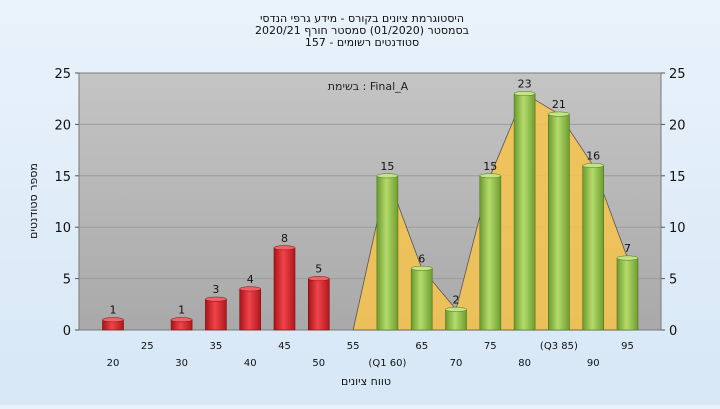  Describe the element at coordinates (362, 18) in the screenshot. I see `chart-title-line-1: היסטוגרמת ציונים בקורס - מידע גרפי הנדסי` at that location.